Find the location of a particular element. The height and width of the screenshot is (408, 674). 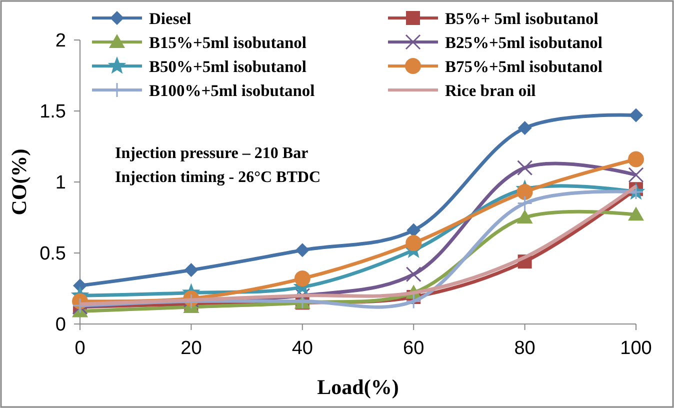

x-tick-label: 20 is located at coordinates (191, 348).